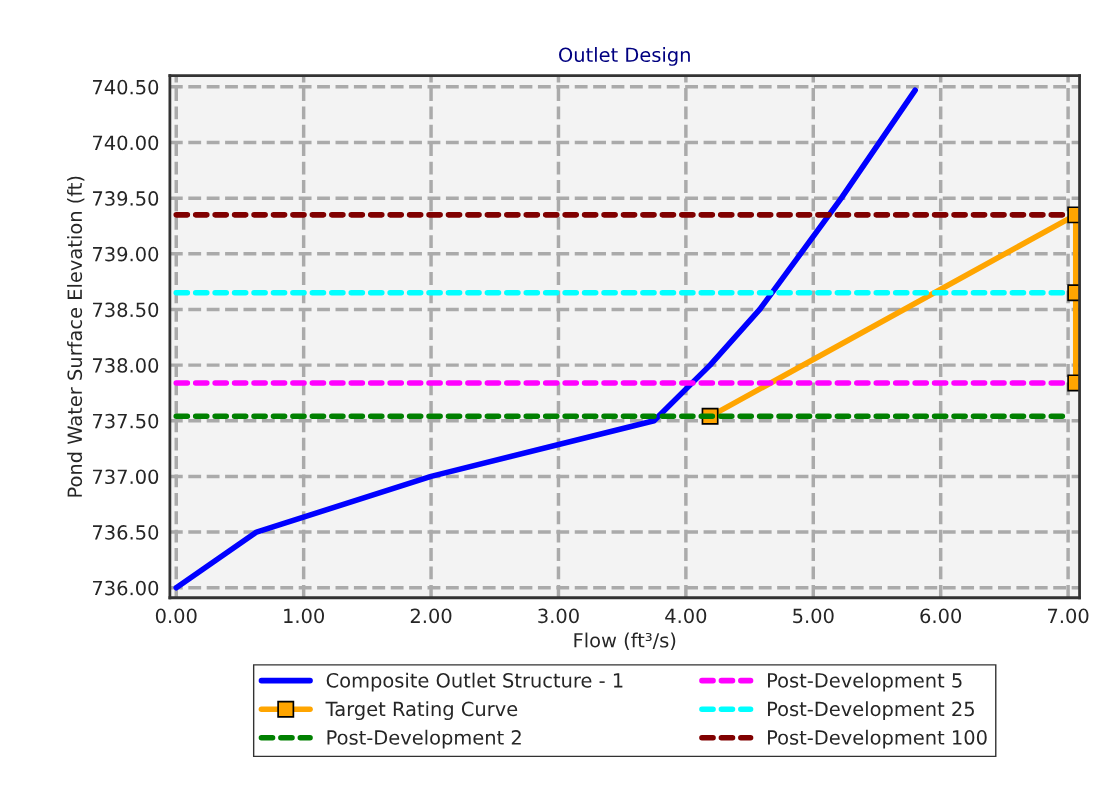  I want to click on y-tick-label: 740.50, so click(126, 87).